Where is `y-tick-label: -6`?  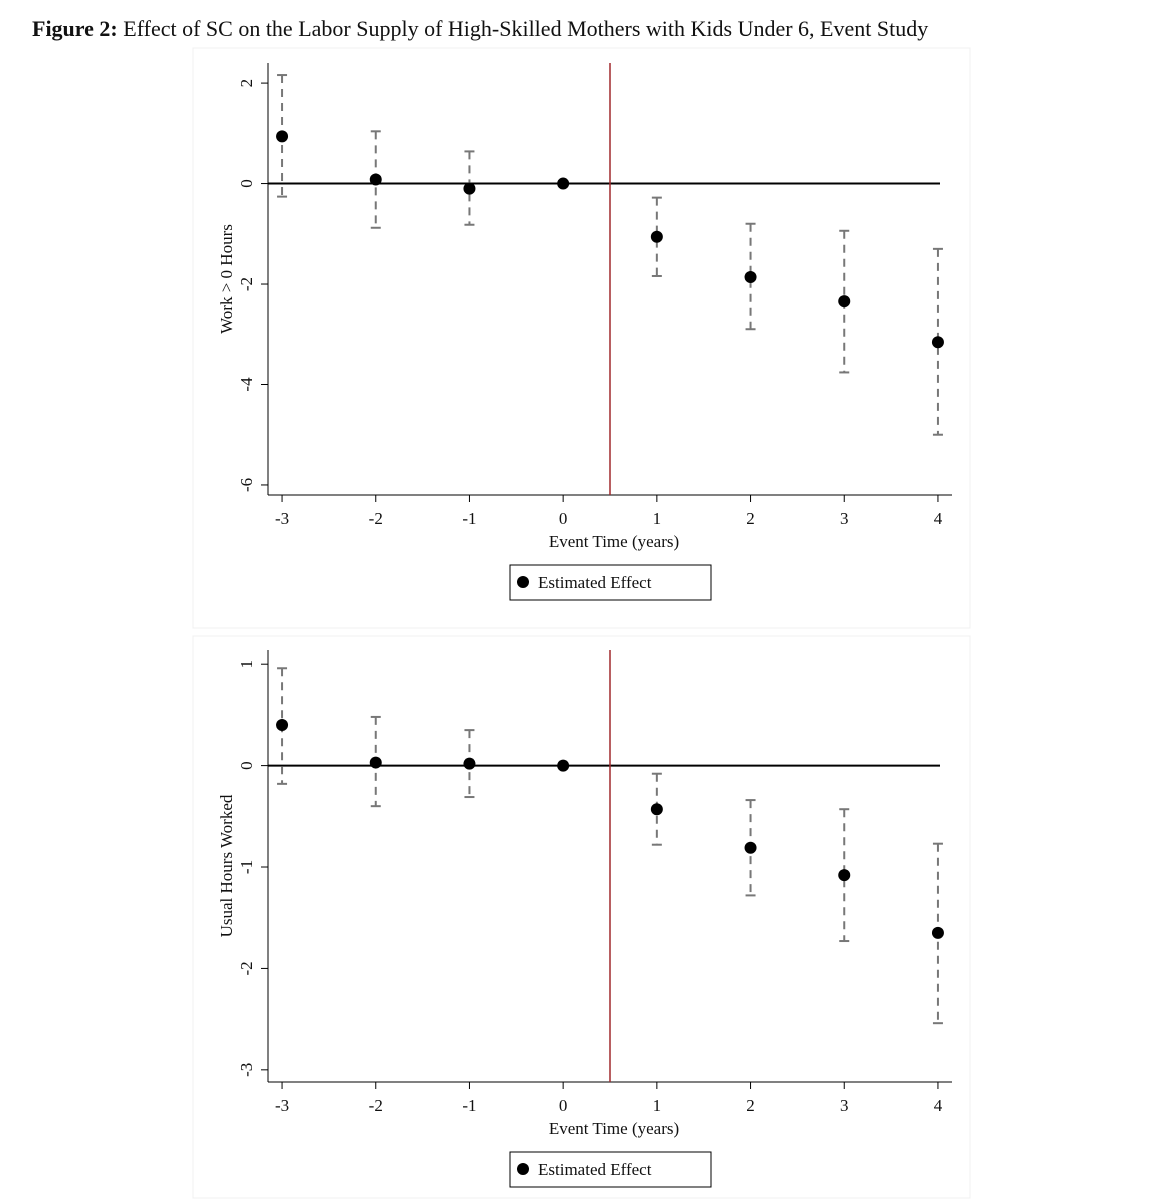
y-tick-label: -6 is located at coordinates (246, 485).